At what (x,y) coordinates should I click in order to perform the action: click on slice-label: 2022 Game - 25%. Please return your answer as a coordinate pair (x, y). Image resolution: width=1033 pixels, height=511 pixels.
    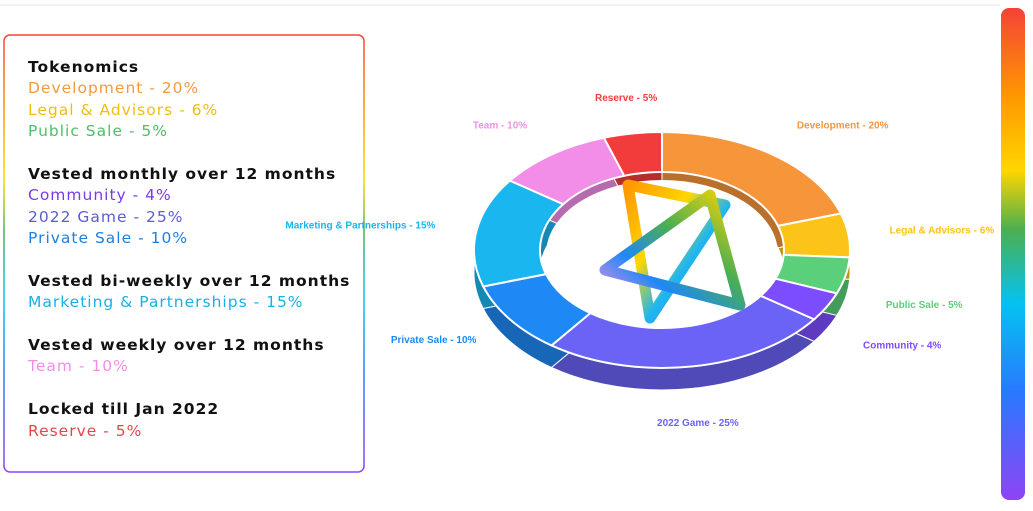
    Looking at the image, I should click on (698, 423).